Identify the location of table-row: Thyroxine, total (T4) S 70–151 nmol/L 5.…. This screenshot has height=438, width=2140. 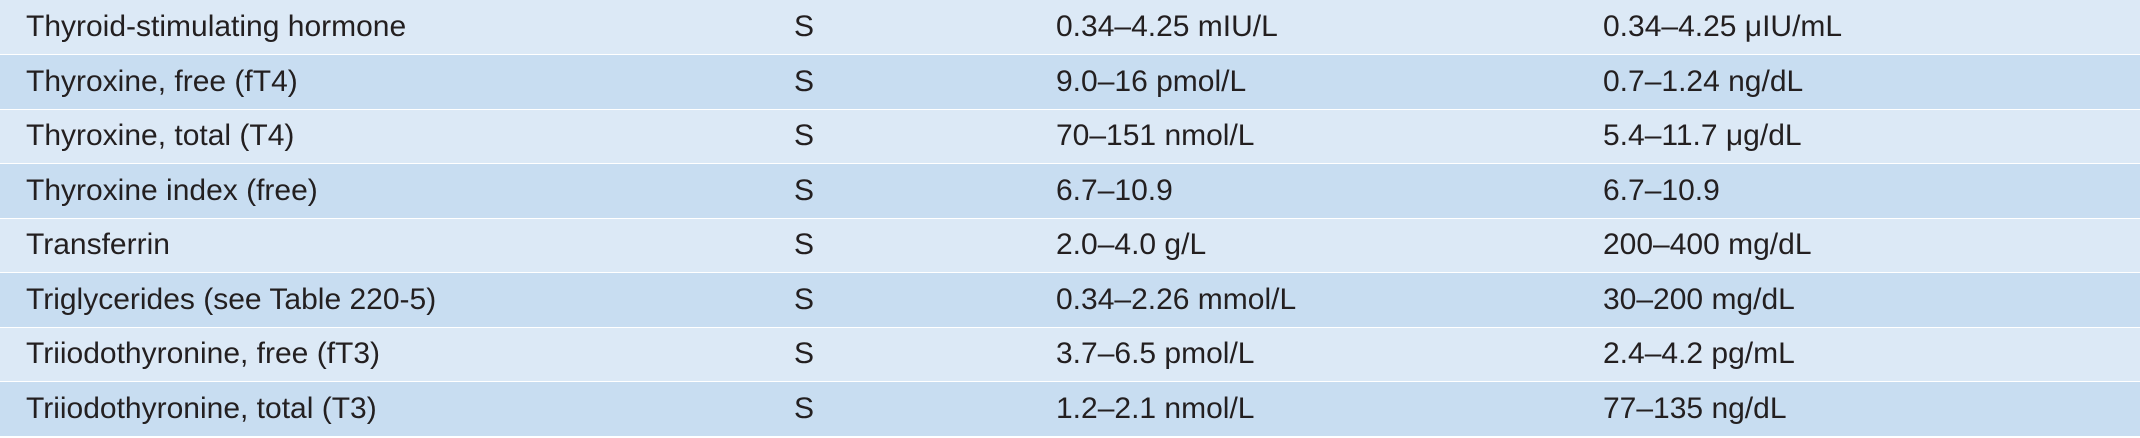
(1070, 136).